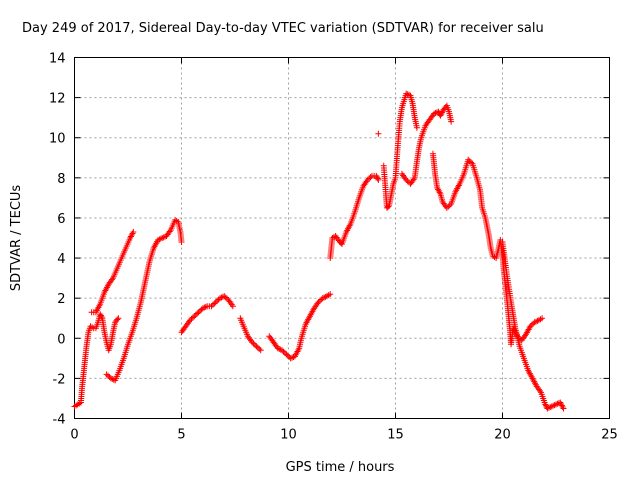 The image size is (640, 480). Describe the element at coordinates (395, 435) in the screenshot. I see `x-tick-label: 15` at that location.